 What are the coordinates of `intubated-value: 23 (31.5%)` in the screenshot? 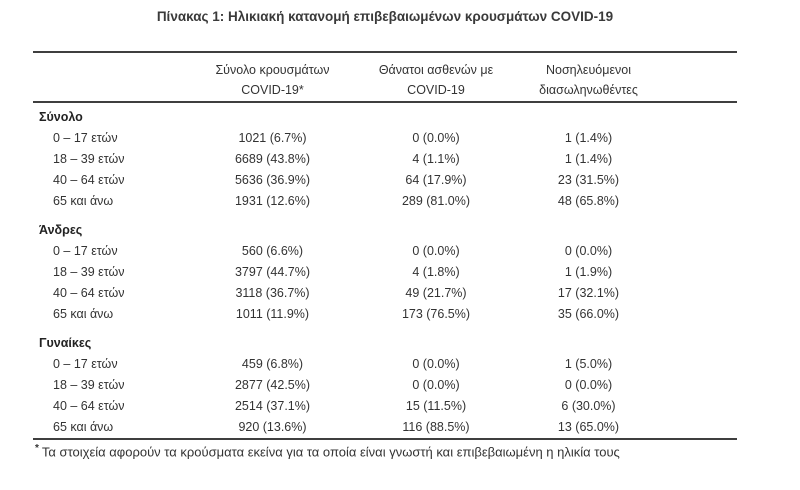 It's located at (588, 180).